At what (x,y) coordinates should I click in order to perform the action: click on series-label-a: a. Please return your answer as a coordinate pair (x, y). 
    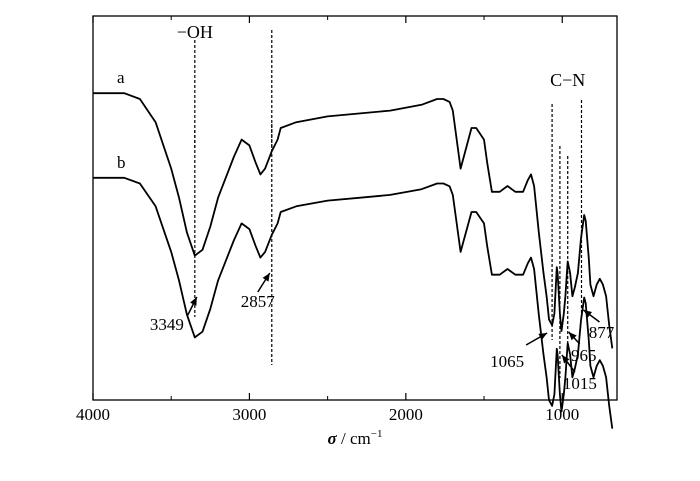
    Looking at the image, I should click on (121, 77).